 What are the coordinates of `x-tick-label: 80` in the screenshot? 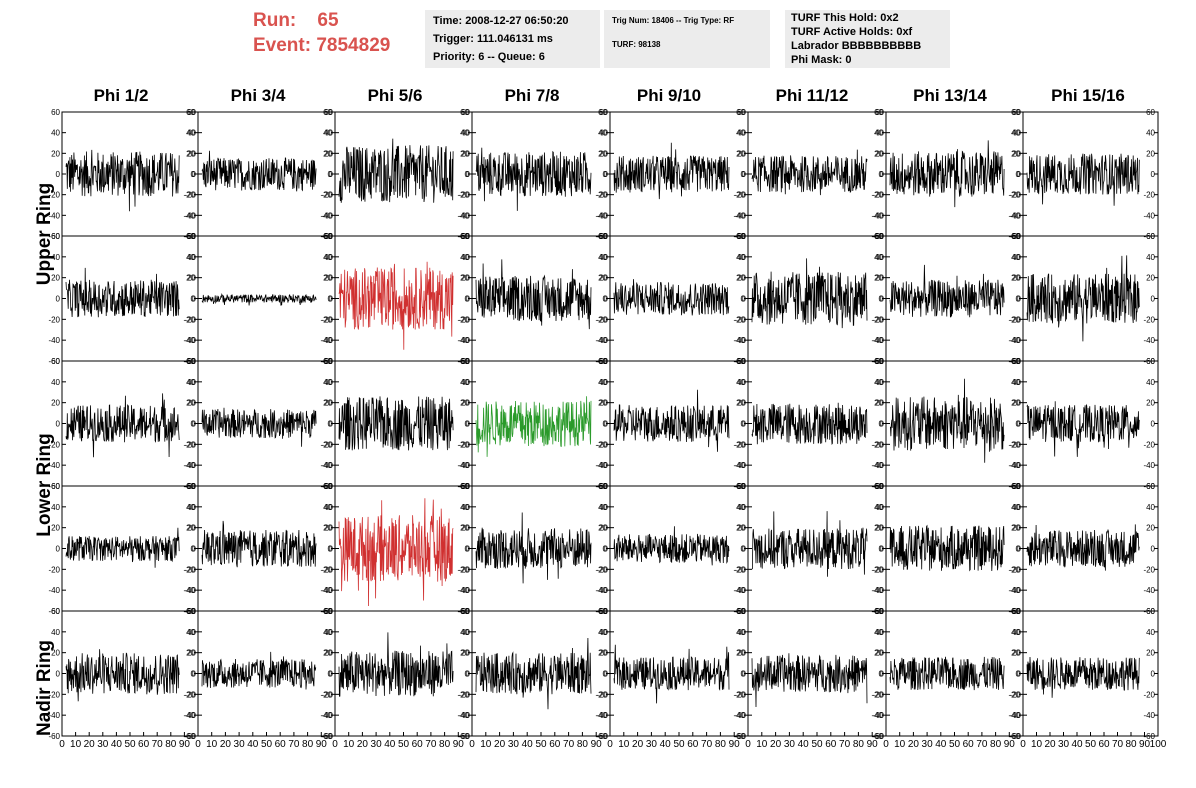 It's located at (171, 744).